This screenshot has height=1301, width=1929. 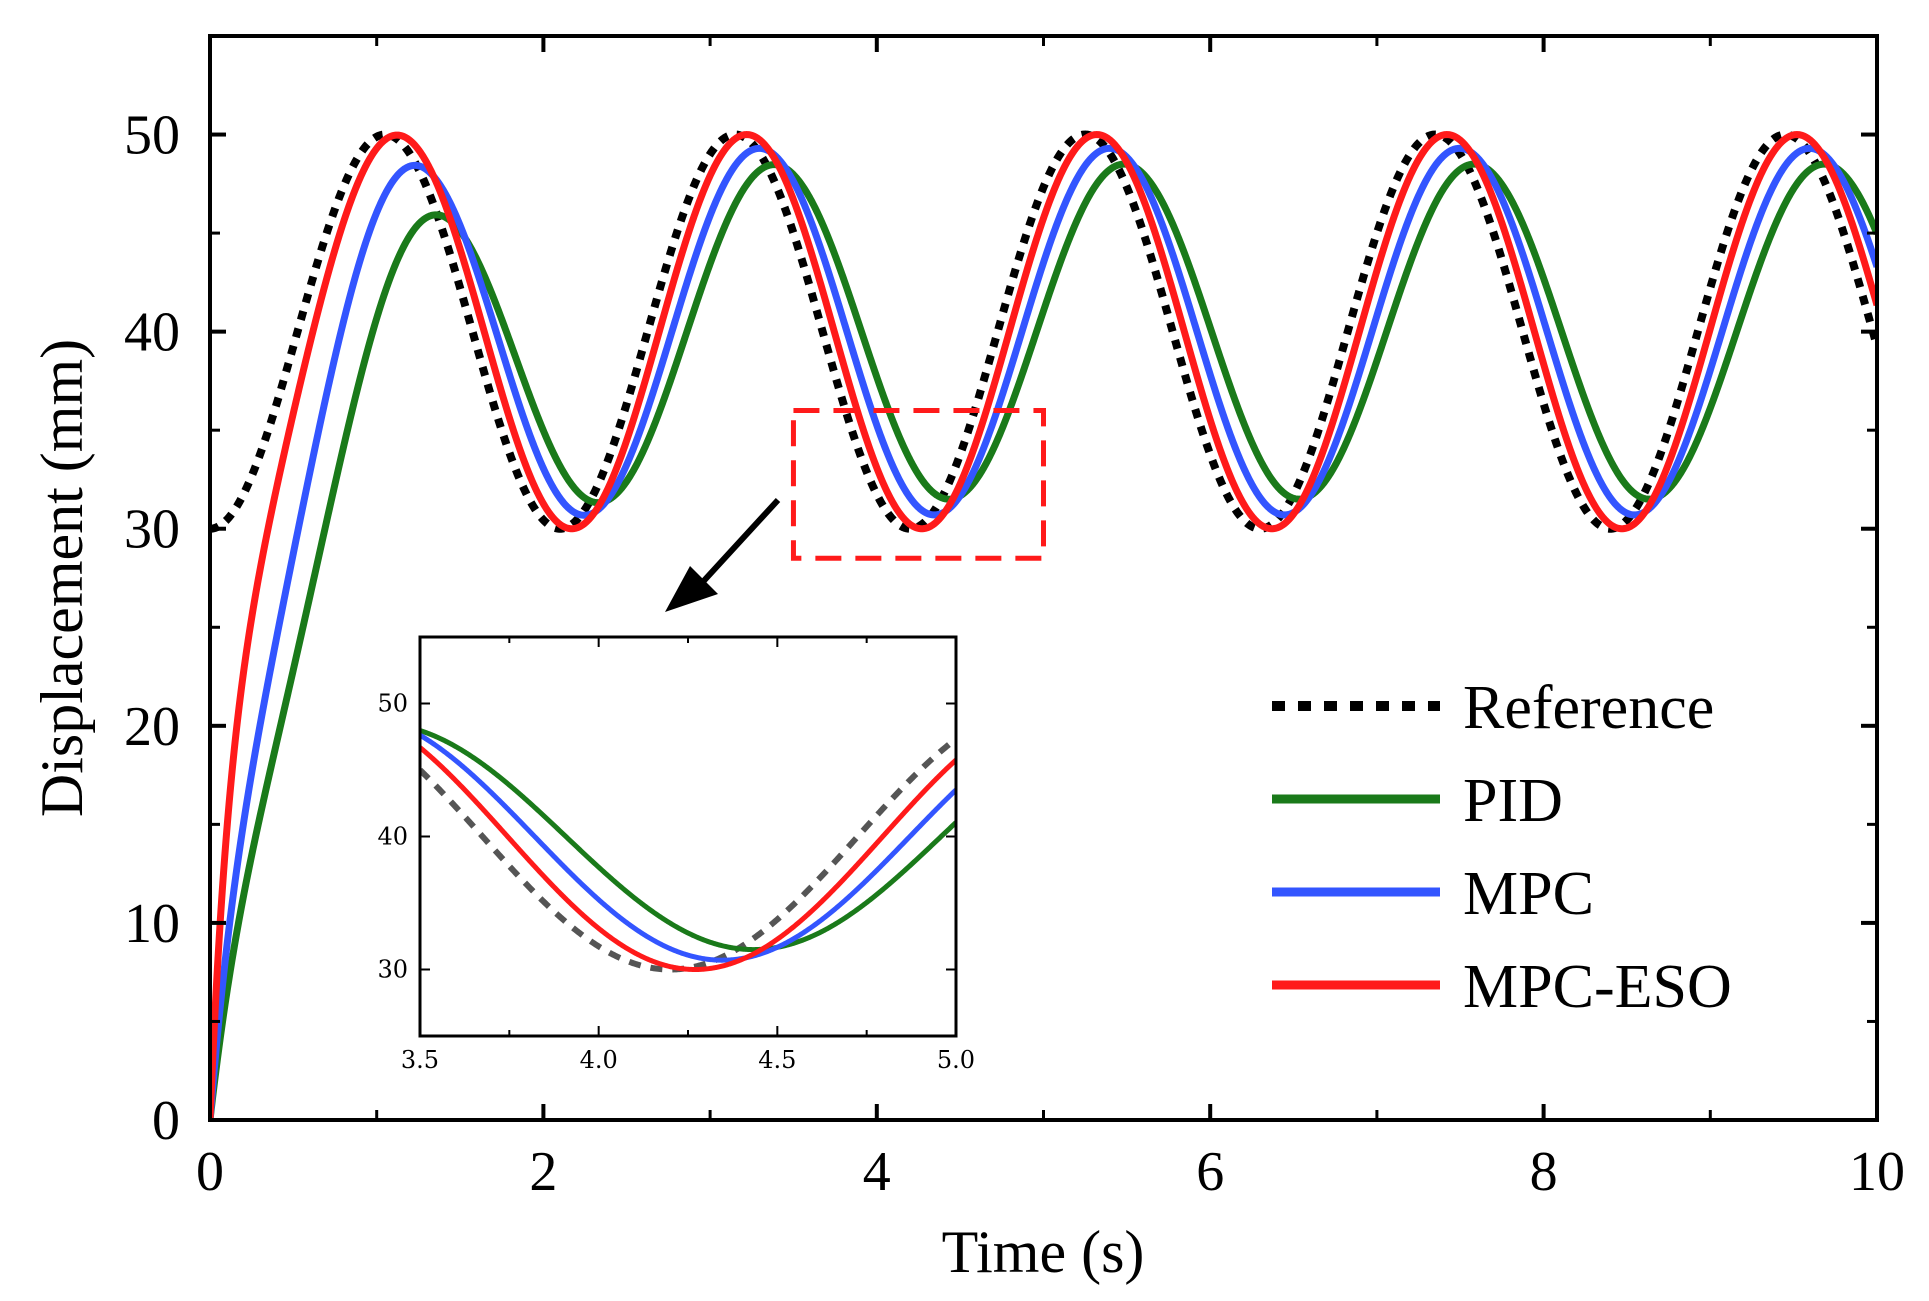 I want to click on inset-background, so click(x=688, y=836).